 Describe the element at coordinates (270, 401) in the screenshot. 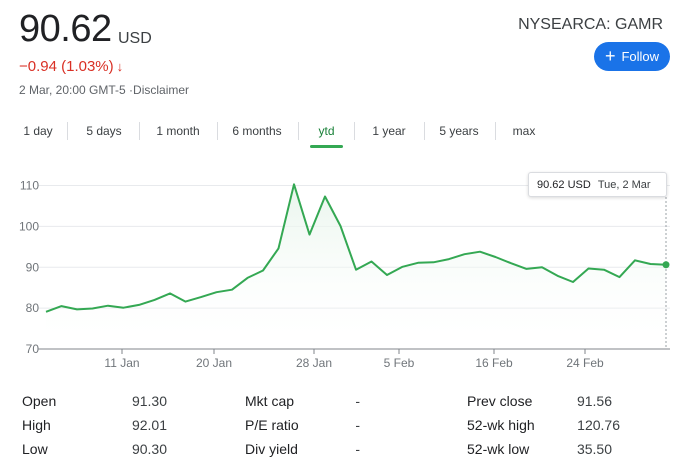

I see `stat-label: Mkt cap` at that location.